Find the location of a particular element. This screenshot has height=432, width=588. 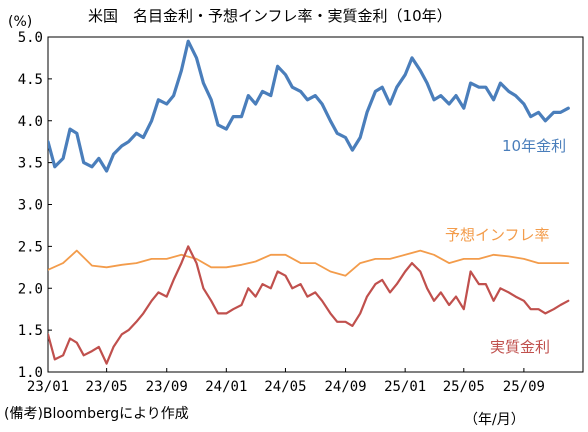

y-tick-label: 2.5 is located at coordinates (30, 247).